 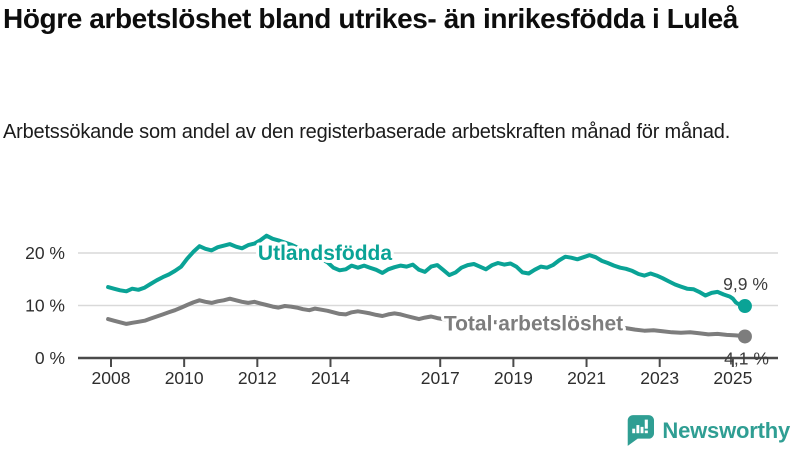 I want to click on end-value-label: 9,9 %, so click(x=745, y=284).